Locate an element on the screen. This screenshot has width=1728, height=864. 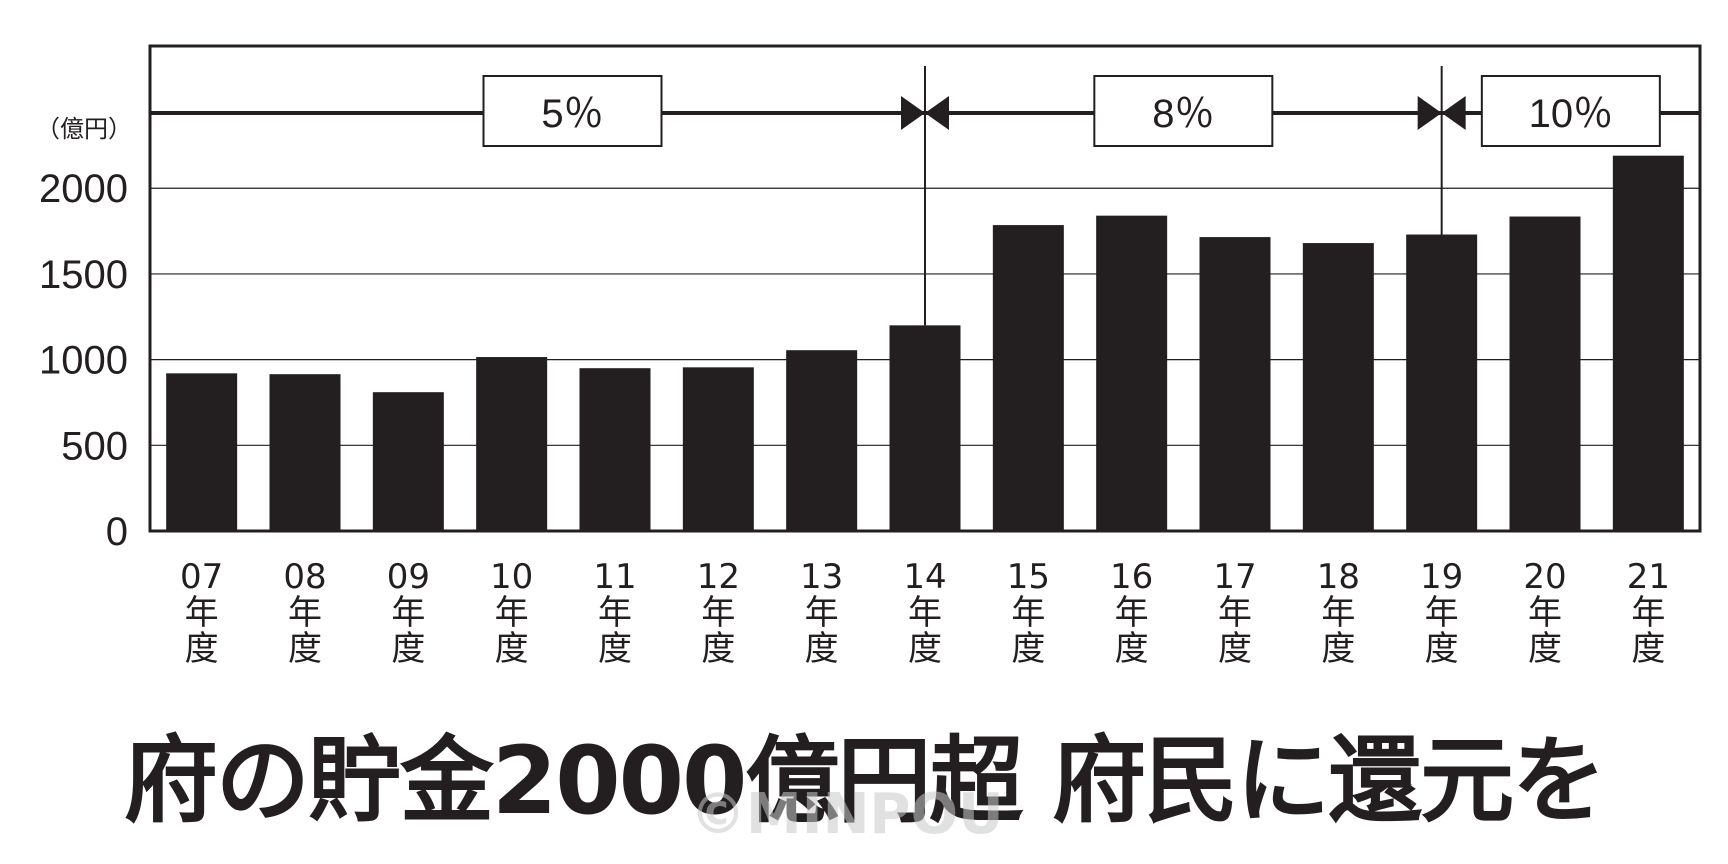
y-tick-label: 2000 is located at coordinates (83, 189).